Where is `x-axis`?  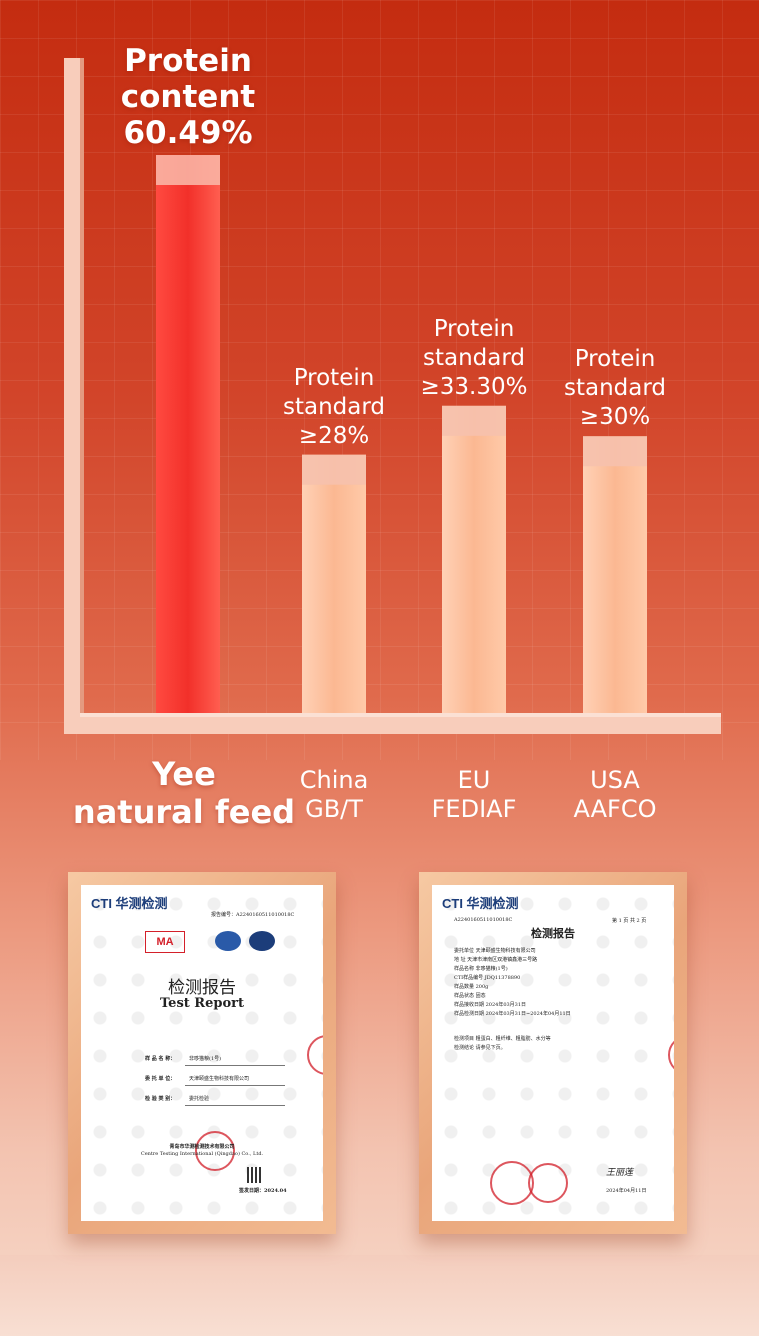 x-axis is located at coordinates (392, 723).